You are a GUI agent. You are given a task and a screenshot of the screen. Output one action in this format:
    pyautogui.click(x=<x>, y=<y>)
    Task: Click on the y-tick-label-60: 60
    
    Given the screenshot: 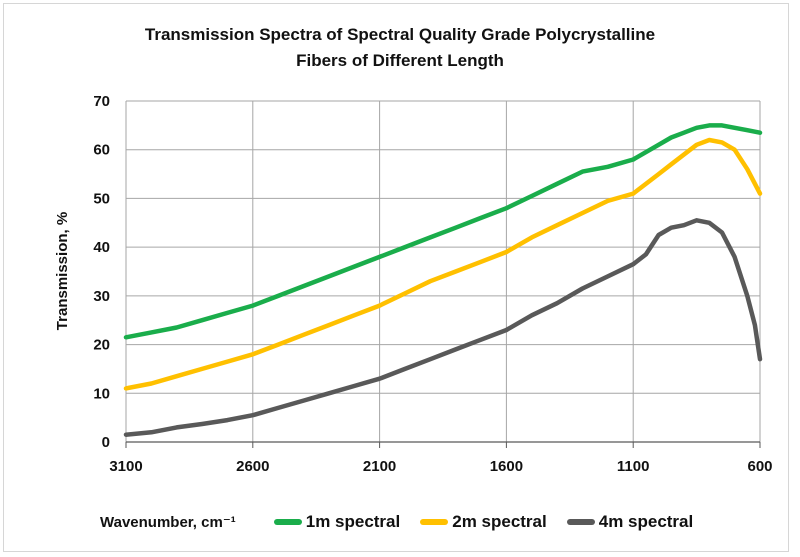 What is the action you would take?
    pyautogui.click(x=101, y=150)
    